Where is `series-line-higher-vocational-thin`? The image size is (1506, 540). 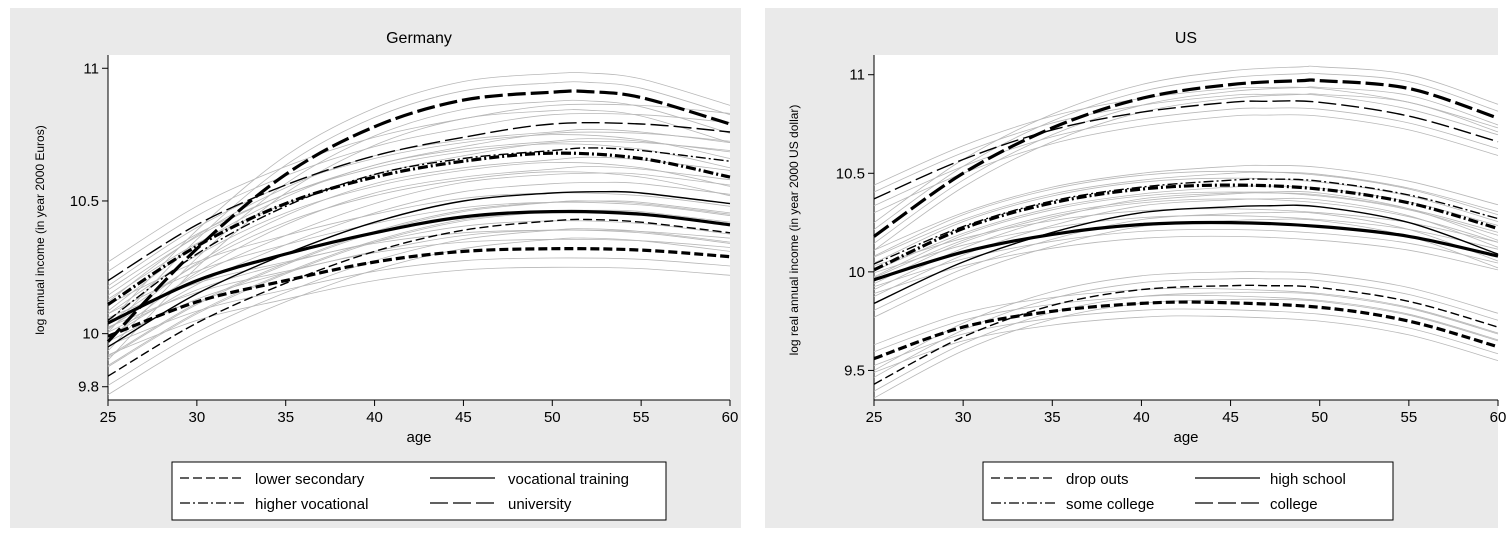 series-line-higher-vocational-thin is located at coordinates (419, 234).